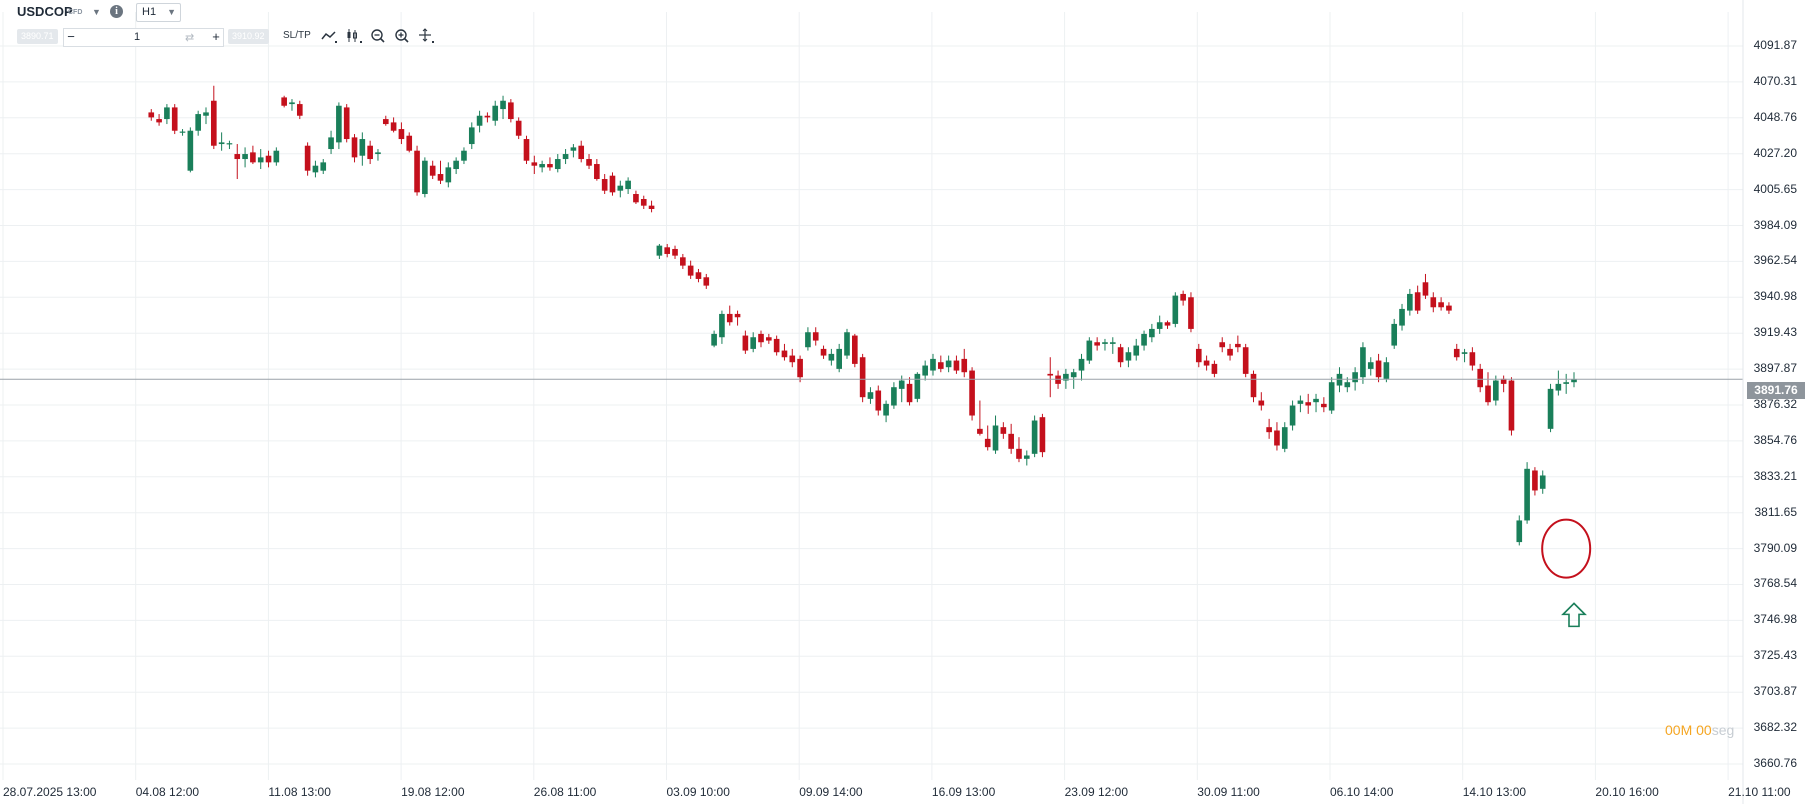 Image resolution: width=1805 pixels, height=804 pixels. Describe the element at coordinates (1627, 792) in the screenshot. I see `time-tick-label: 20.10 16:00` at that location.